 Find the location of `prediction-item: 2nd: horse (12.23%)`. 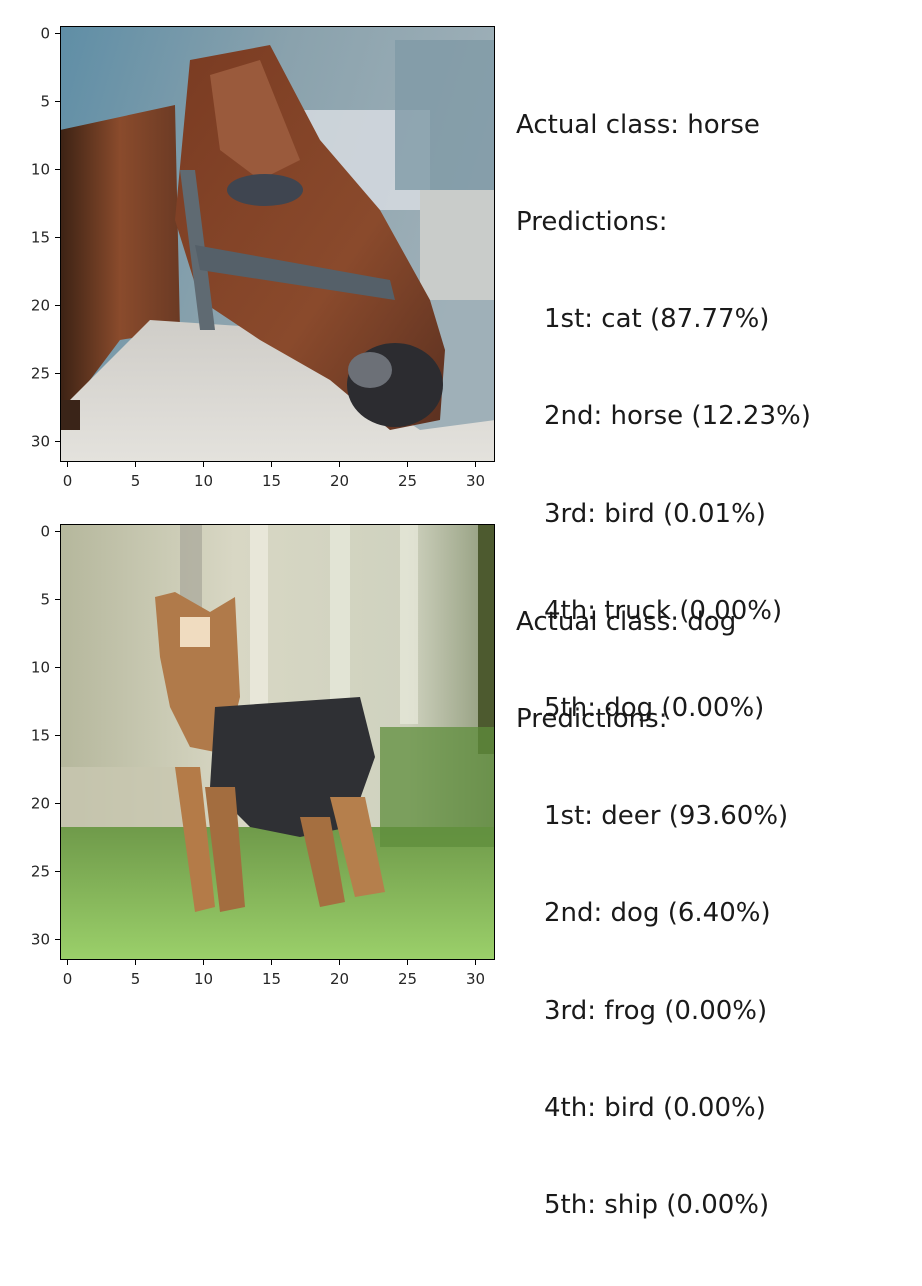

prediction-item: 2nd: horse (12.23%) is located at coordinates (677, 416).